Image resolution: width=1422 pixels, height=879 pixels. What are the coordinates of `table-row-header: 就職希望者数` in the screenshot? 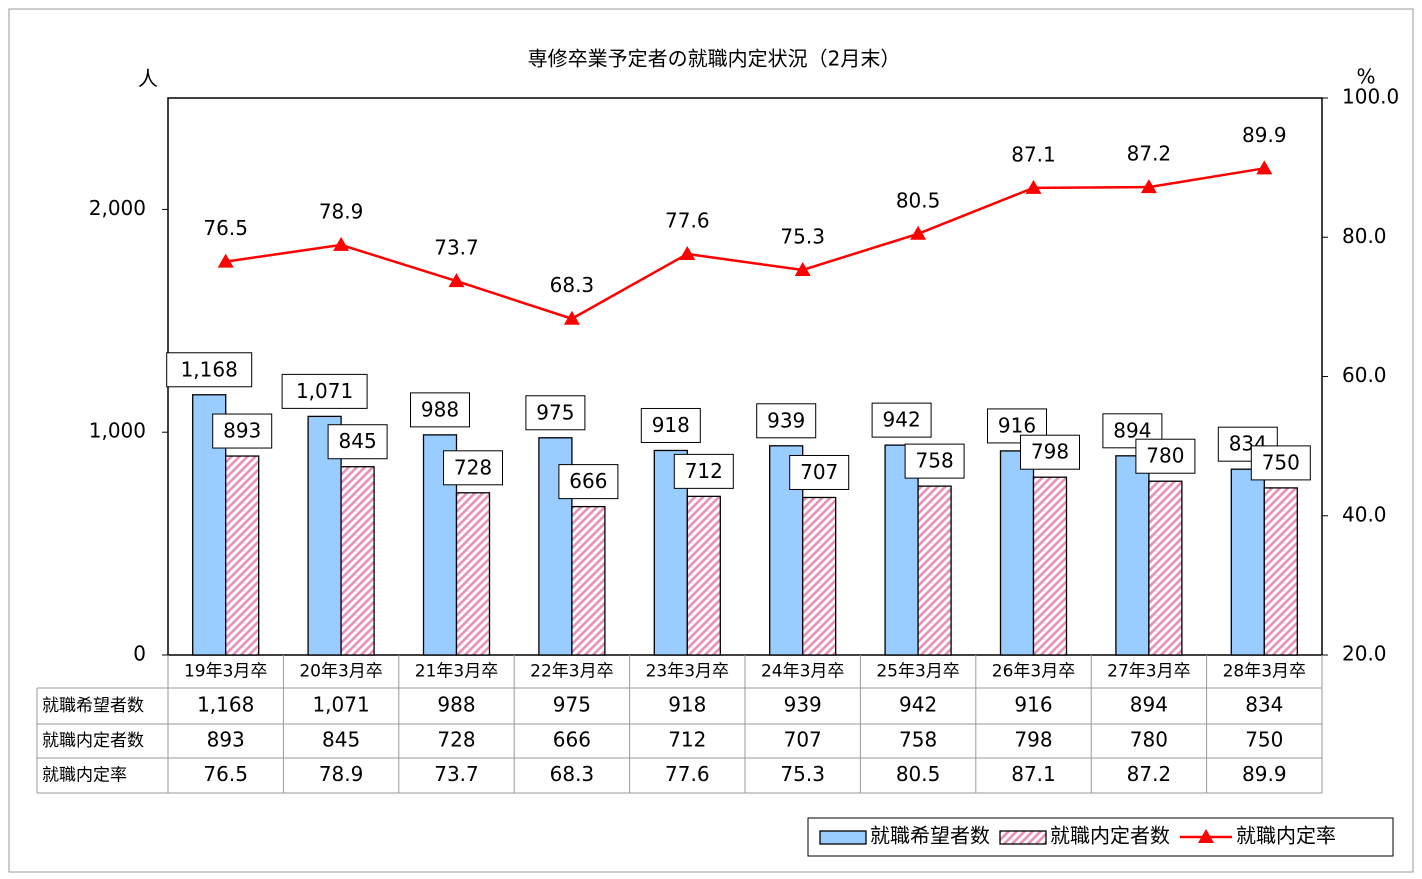 It's located at (93, 706).